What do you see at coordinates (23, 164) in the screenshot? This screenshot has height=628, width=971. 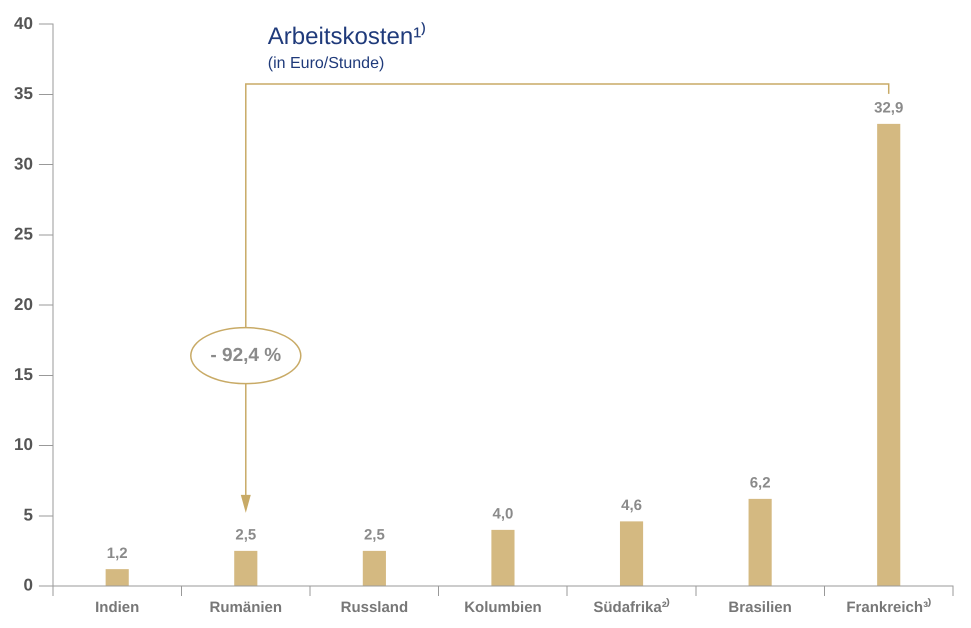 I see `y-tick-label: 30` at bounding box center [23, 164].